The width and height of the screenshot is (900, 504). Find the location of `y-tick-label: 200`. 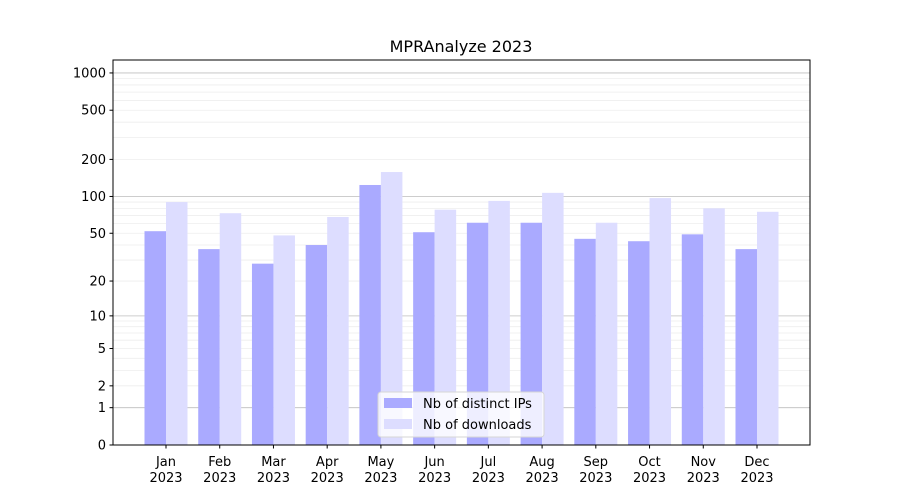

y-tick-label: 200 is located at coordinates (93, 160).